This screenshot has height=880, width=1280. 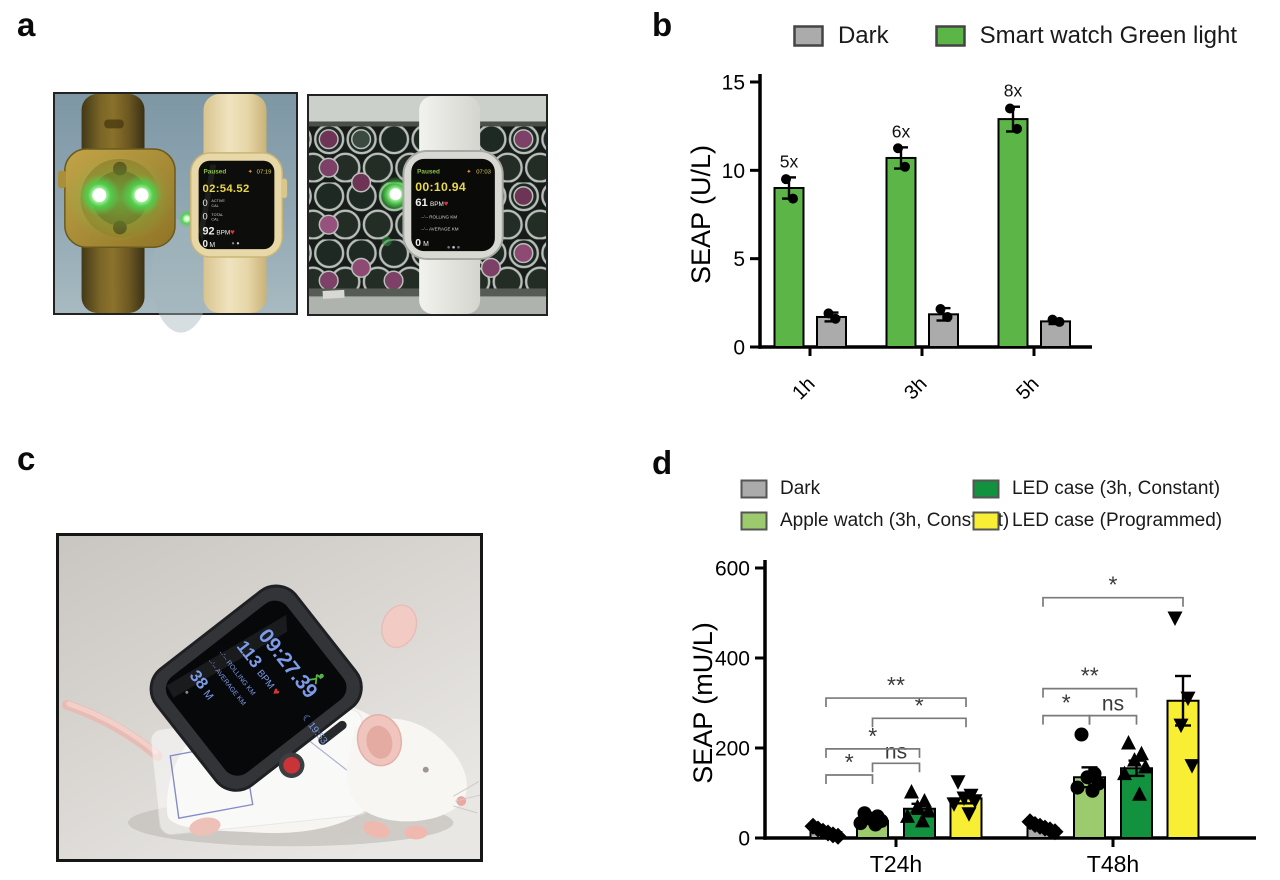 I want to click on clock-readout: 07:03, so click(x=483, y=173).